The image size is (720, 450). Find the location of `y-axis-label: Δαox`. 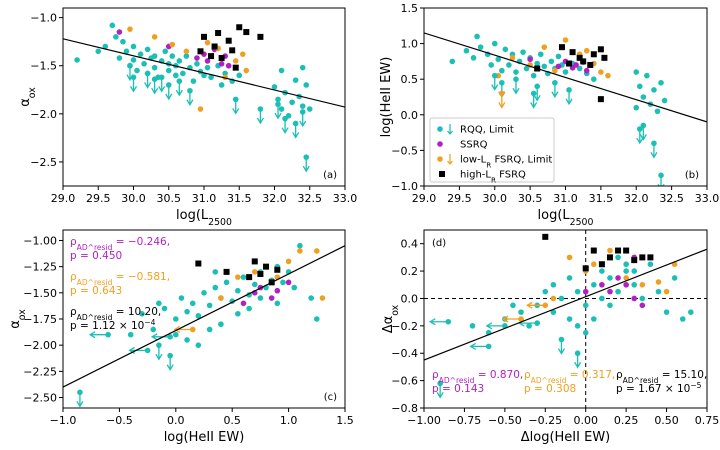

y-axis-label: Δαox is located at coordinates (391, 318).